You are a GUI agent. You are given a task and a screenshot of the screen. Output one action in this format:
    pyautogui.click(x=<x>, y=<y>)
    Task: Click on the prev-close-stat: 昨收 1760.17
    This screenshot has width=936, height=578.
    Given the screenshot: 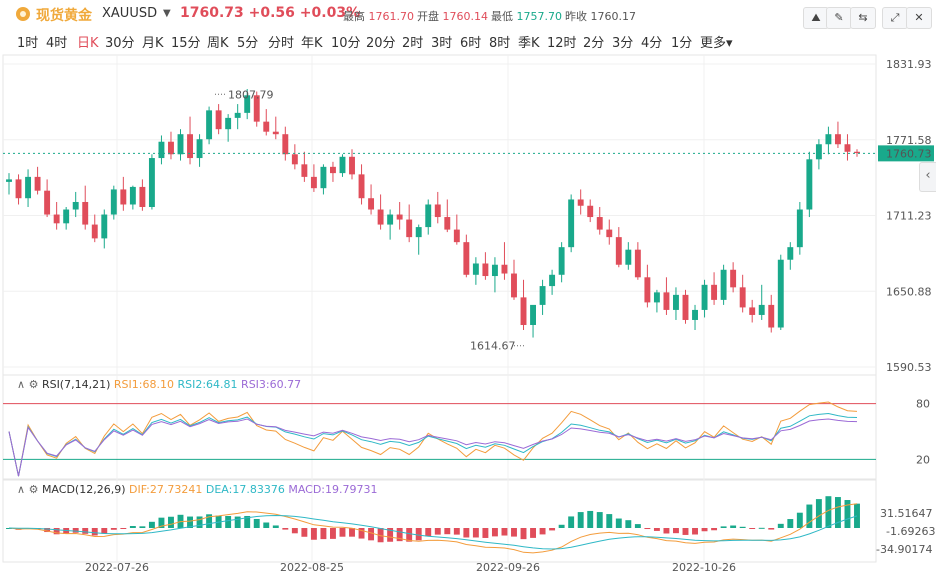 What is the action you would take?
    pyautogui.click(x=600, y=16)
    